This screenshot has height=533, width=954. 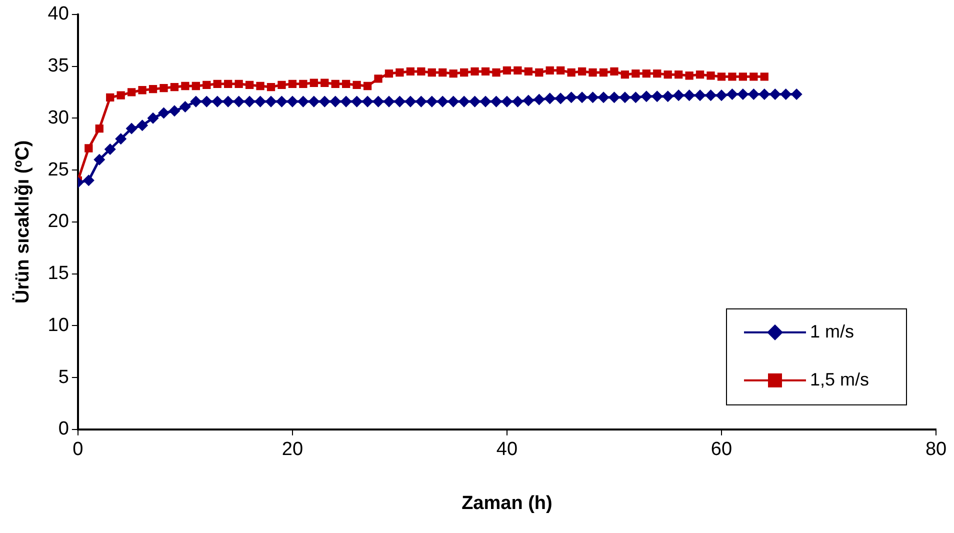 I want to click on y-tick-label: 30, so click(x=58, y=117).